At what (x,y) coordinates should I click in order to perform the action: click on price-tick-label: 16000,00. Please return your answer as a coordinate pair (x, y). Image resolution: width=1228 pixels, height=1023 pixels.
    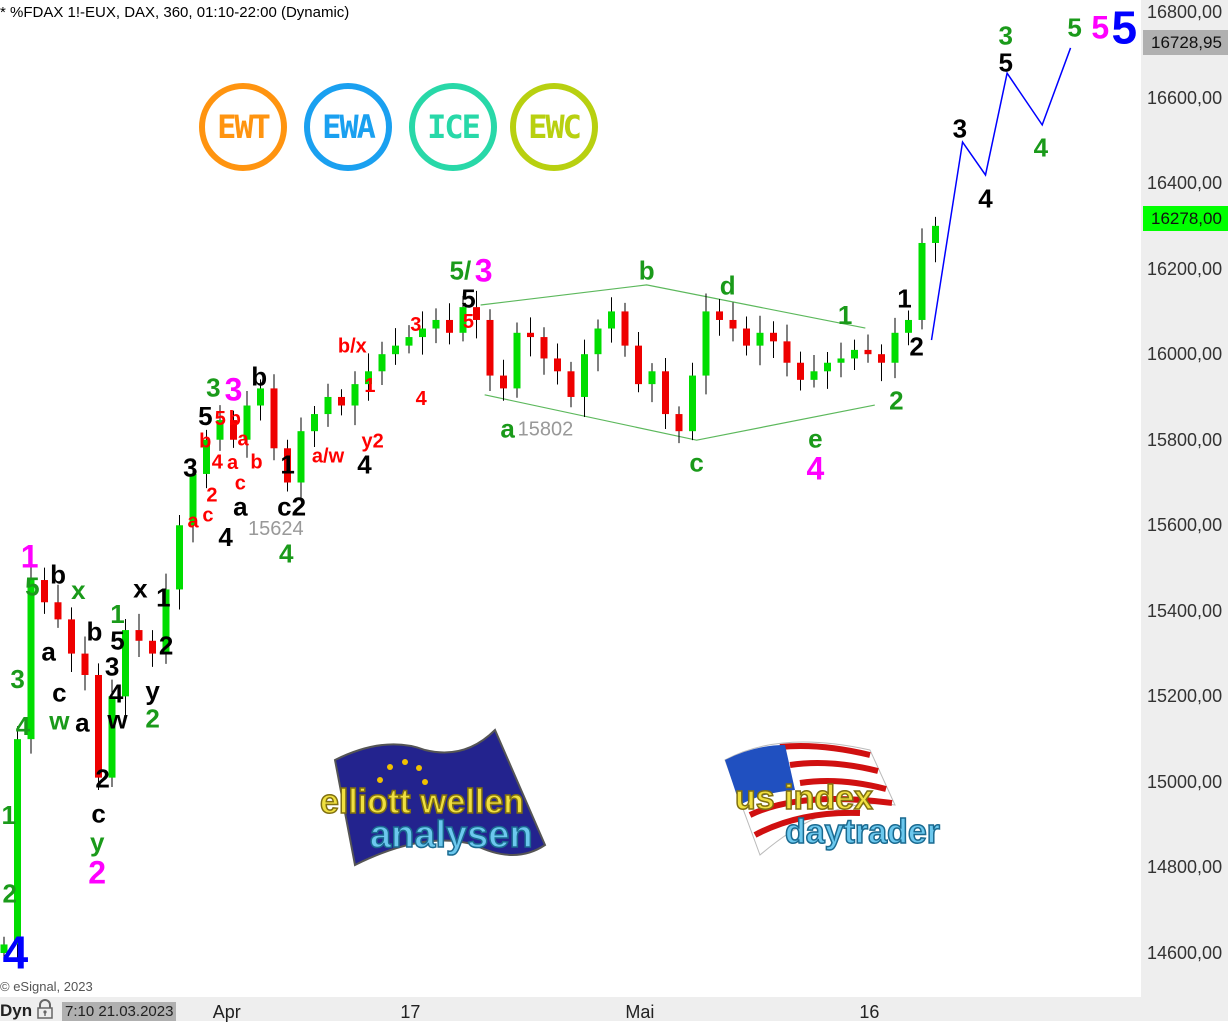
    Looking at the image, I should click on (1185, 354).